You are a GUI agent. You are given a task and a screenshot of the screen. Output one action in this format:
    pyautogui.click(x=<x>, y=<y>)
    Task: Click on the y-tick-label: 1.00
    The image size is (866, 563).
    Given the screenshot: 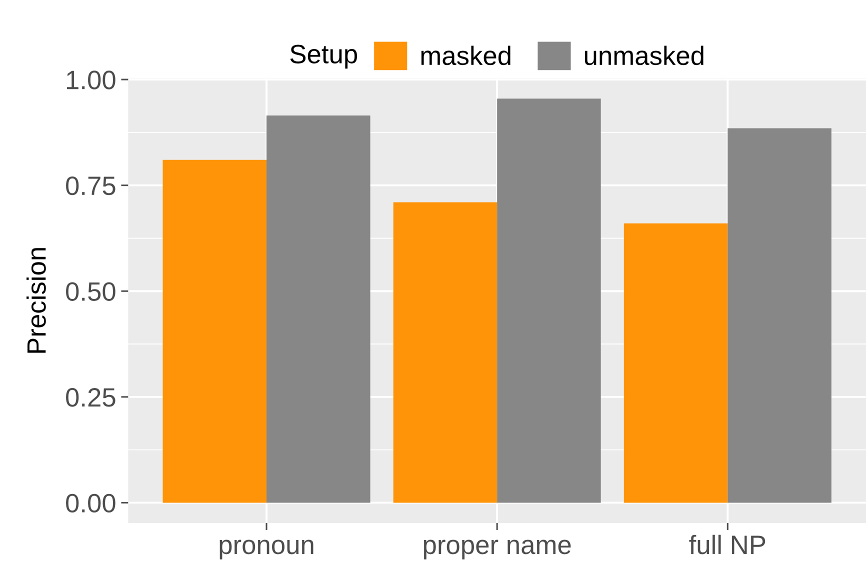 What is the action you would take?
    pyautogui.click(x=91, y=80)
    